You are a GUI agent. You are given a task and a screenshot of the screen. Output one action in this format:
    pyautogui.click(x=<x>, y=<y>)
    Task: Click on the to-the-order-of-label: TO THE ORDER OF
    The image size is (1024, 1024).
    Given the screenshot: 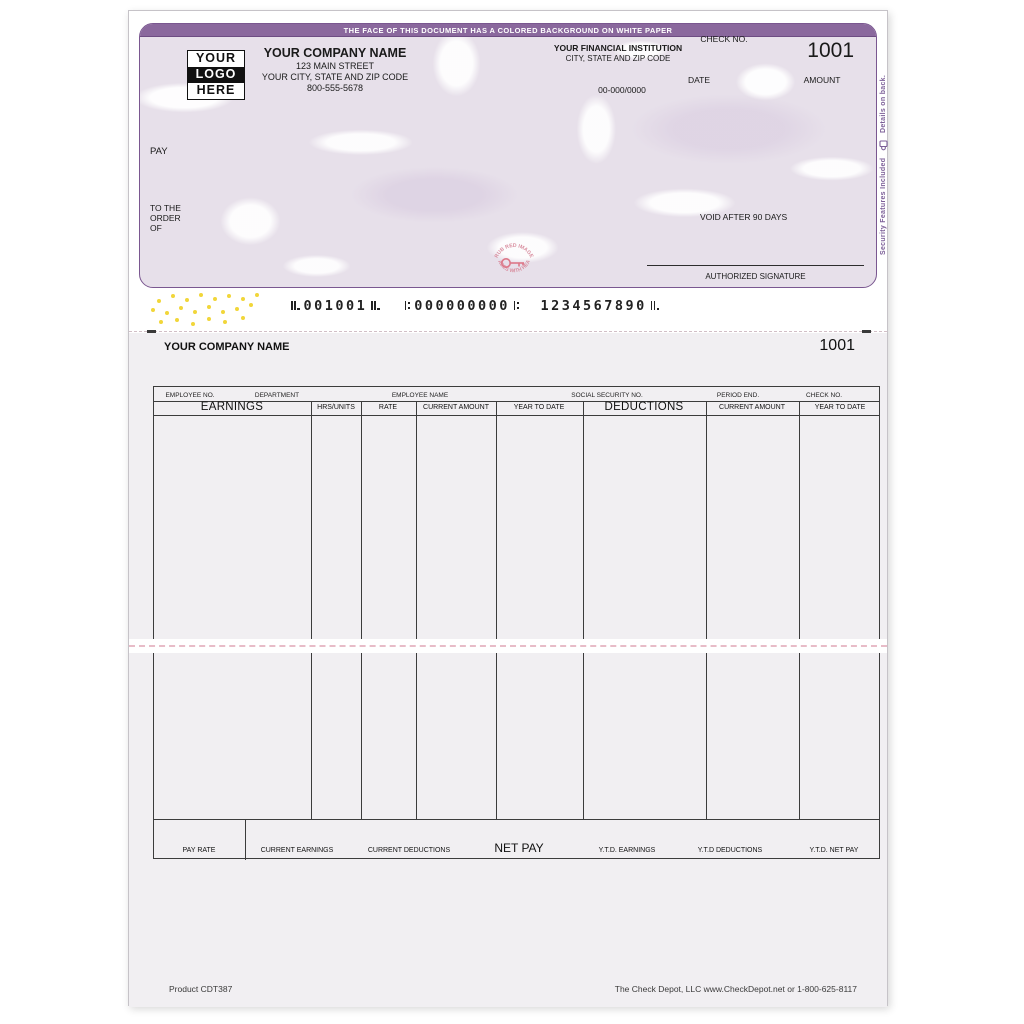 What is the action you would take?
    pyautogui.click(x=165, y=218)
    